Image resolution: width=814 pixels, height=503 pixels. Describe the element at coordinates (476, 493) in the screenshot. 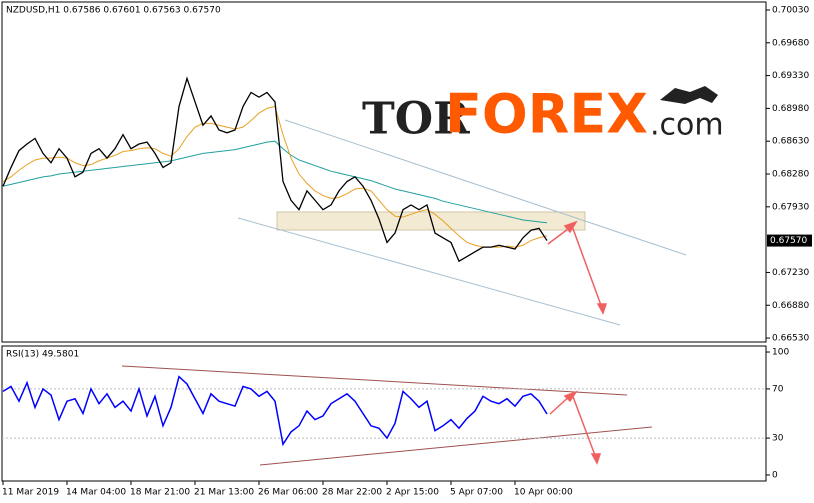

I see `x-tick-label: 5 Apr 07:00` at that location.